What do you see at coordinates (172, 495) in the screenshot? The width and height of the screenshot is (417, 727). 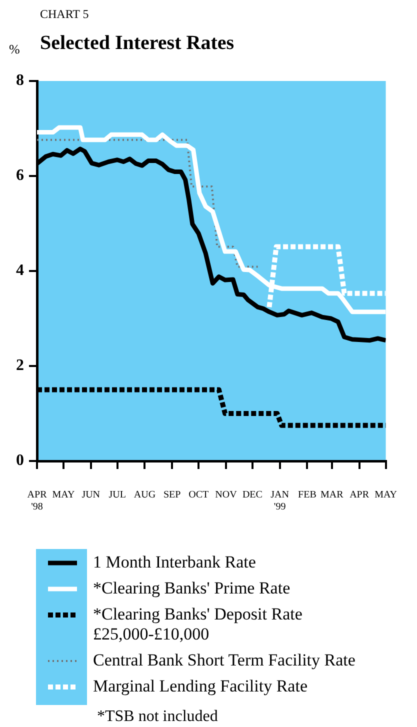 I see `x-tick-label: SEP` at bounding box center [172, 495].